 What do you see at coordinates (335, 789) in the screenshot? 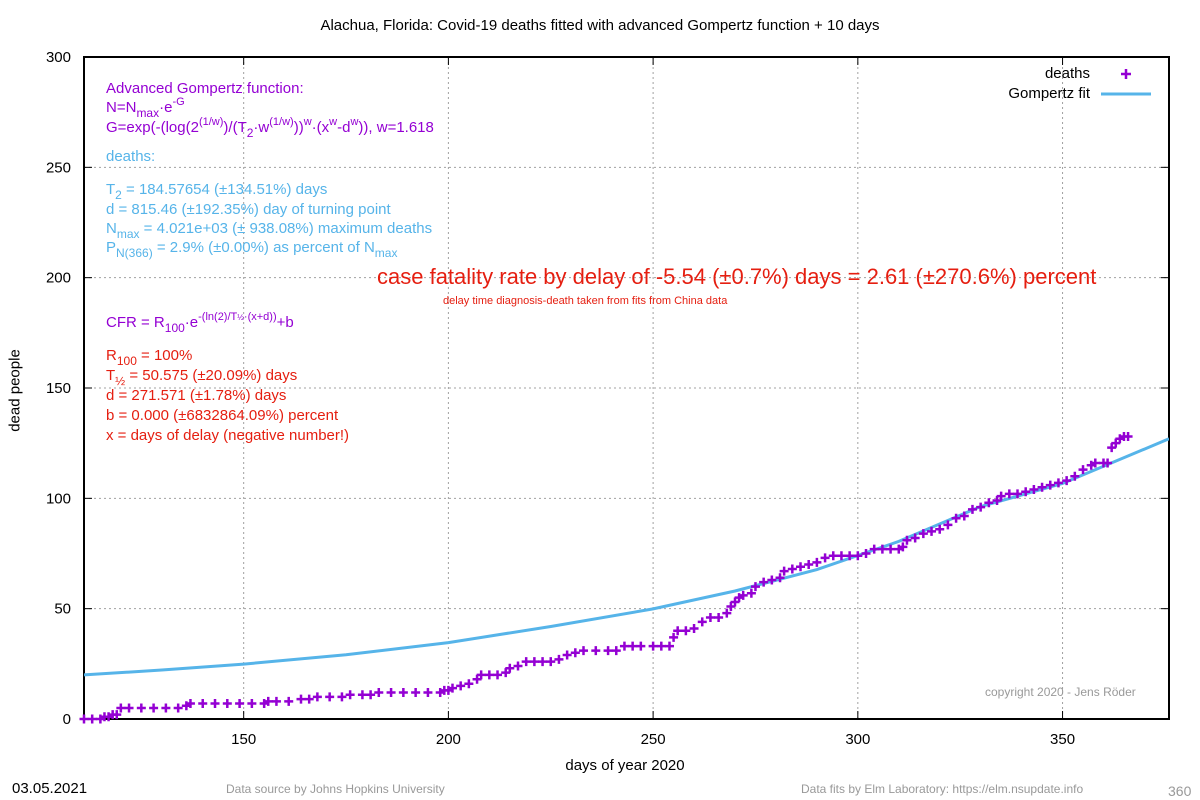
I see `footer-source: Data source by Johns Hopkins University` at bounding box center [335, 789].